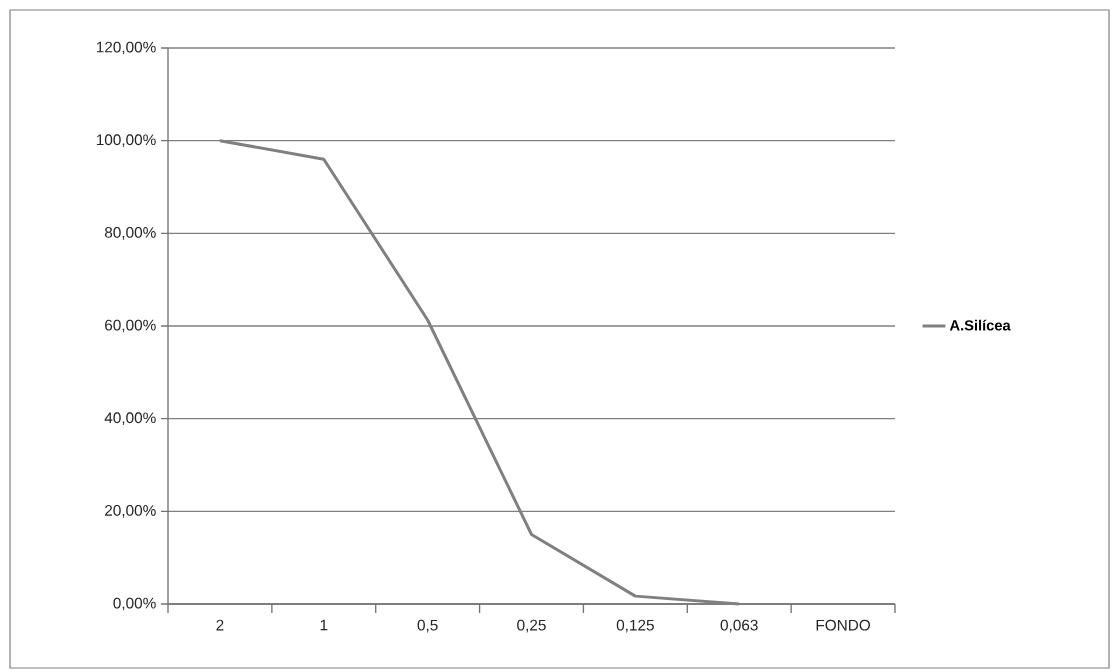 The width and height of the screenshot is (1117, 672). Describe the element at coordinates (843, 625) in the screenshot. I see `x-tick-label: FONDO` at that location.